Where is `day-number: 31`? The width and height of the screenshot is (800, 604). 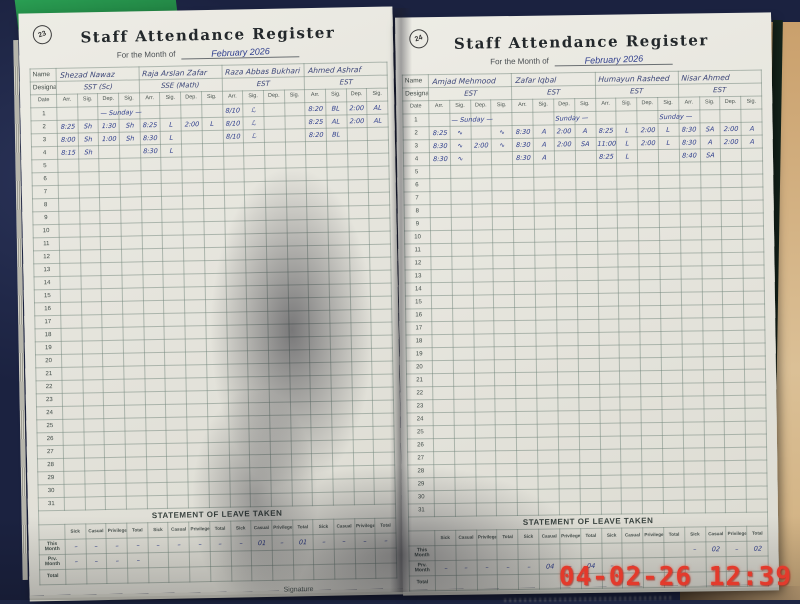
day-number: 31 is located at coordinates (51, 504).